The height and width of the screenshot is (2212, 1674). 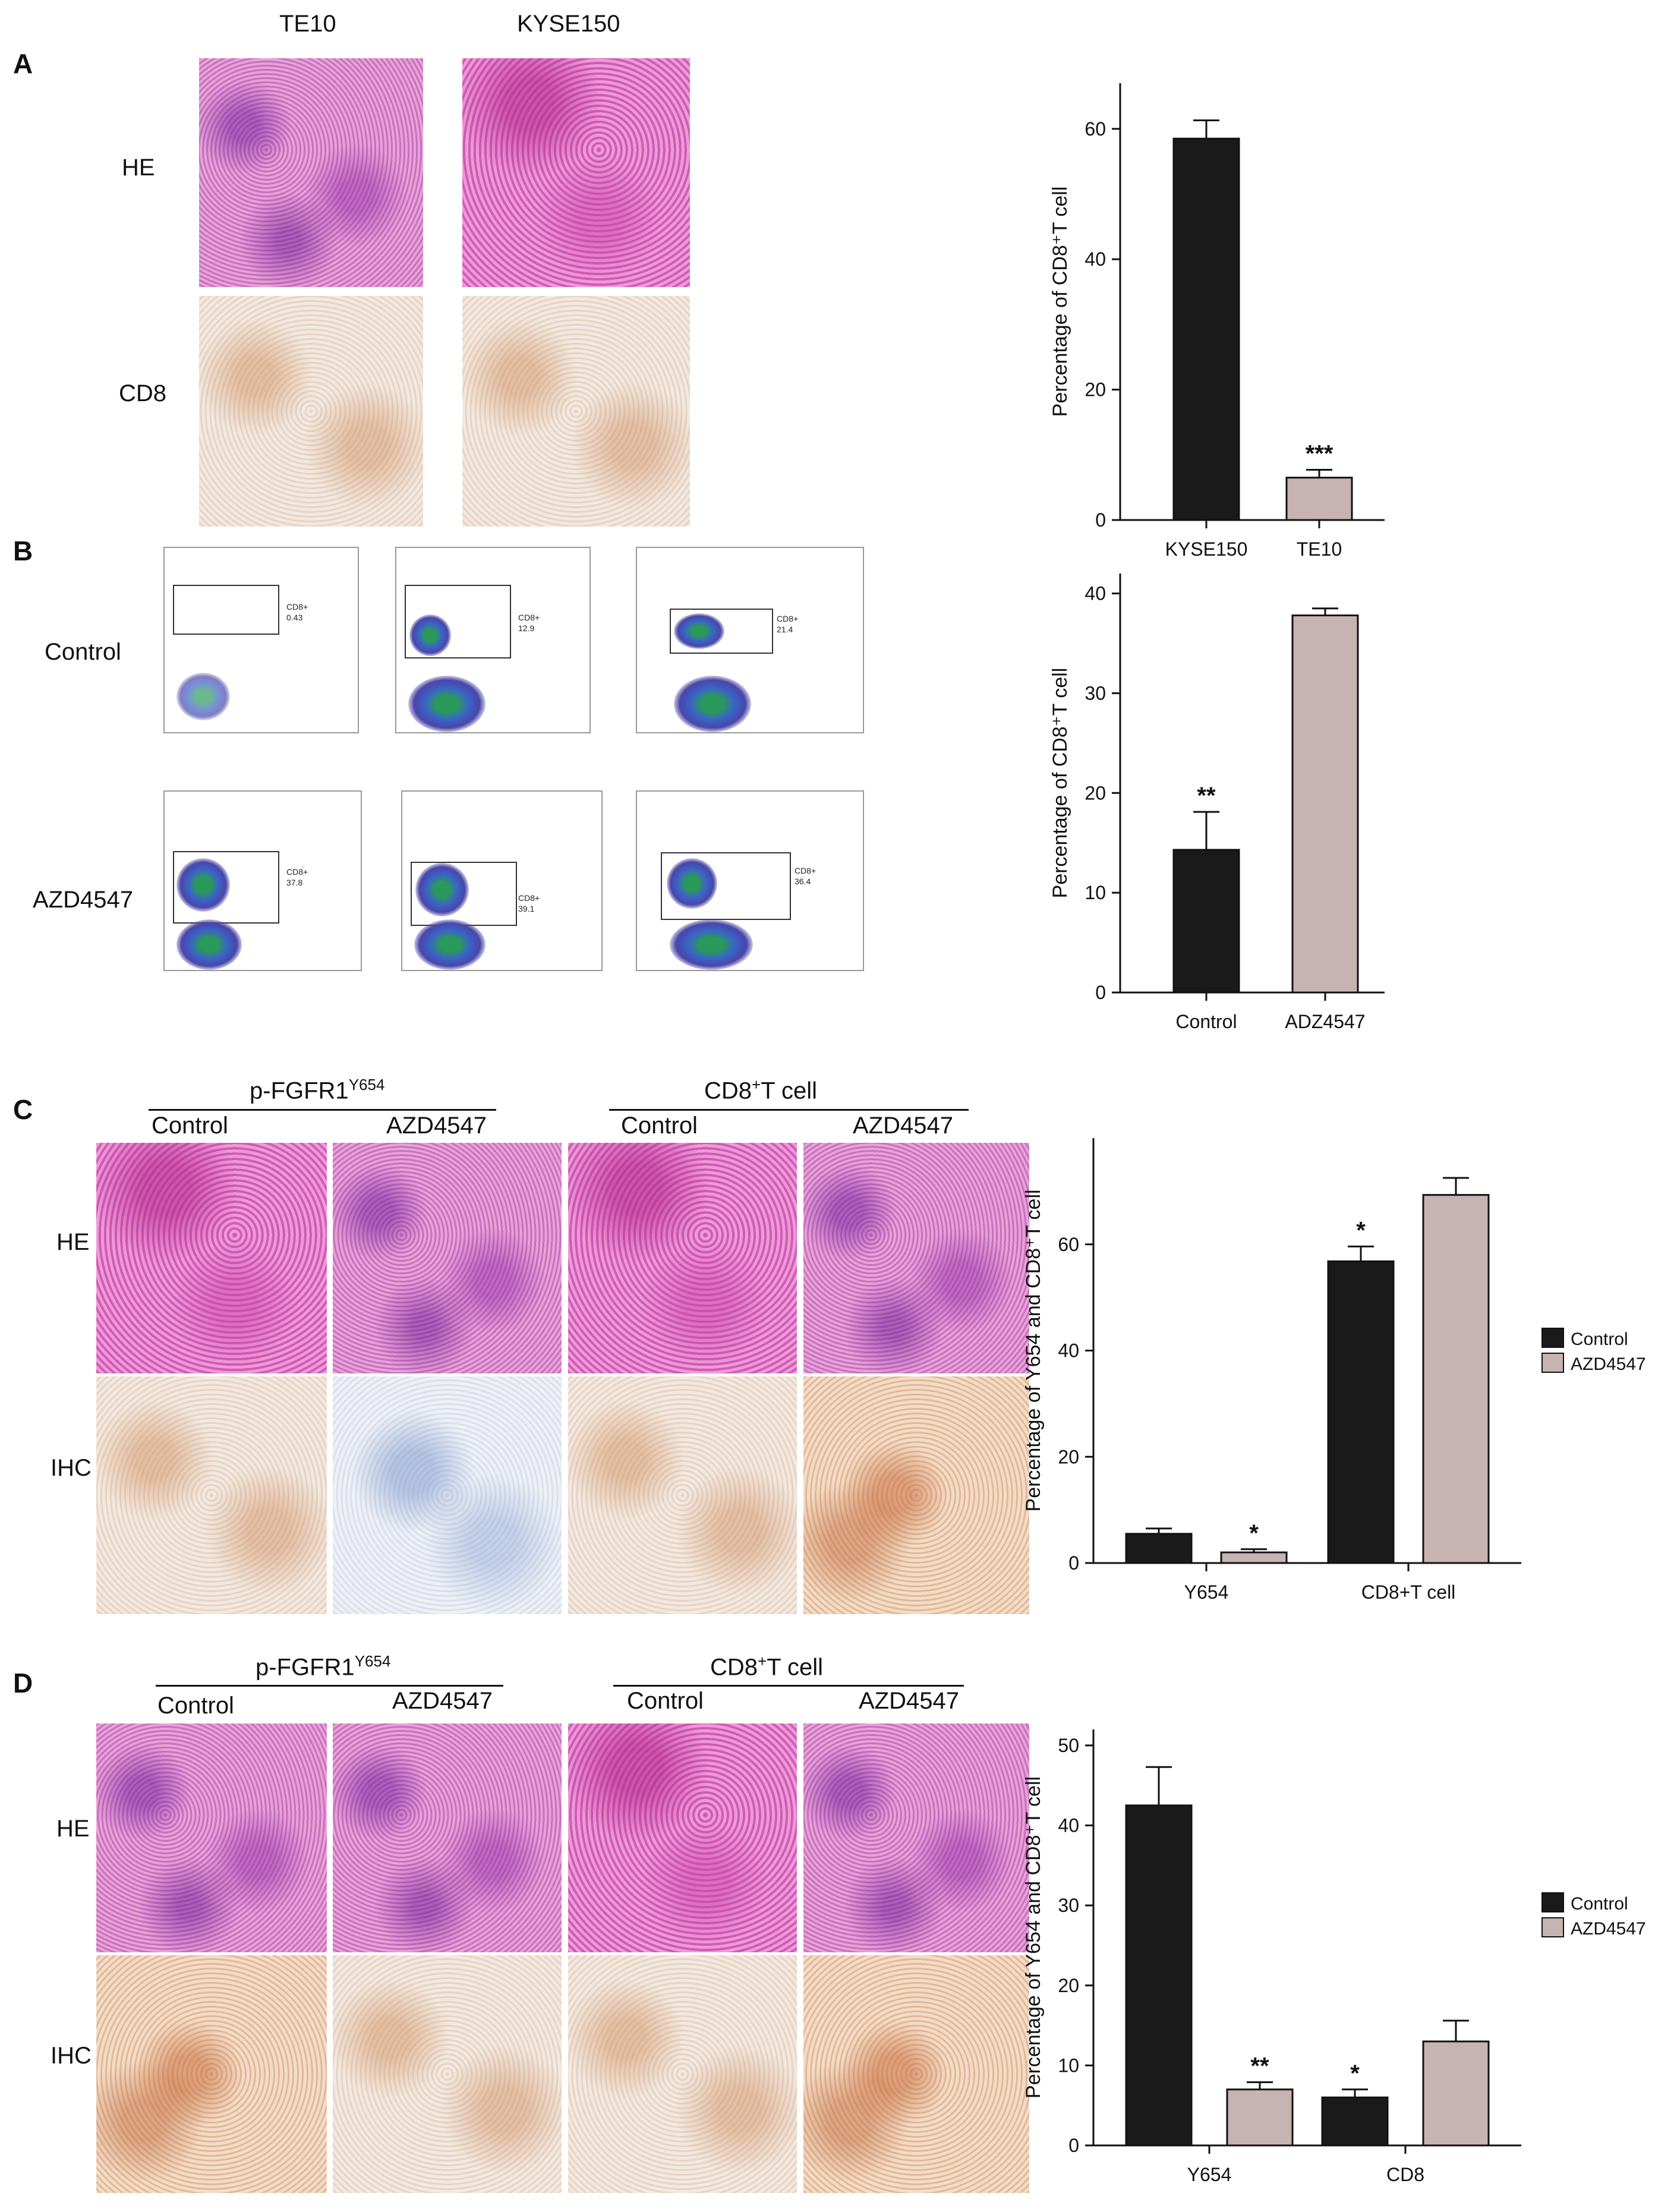 I want to click on micrograph-he-te10, so click(x=311, y=172).